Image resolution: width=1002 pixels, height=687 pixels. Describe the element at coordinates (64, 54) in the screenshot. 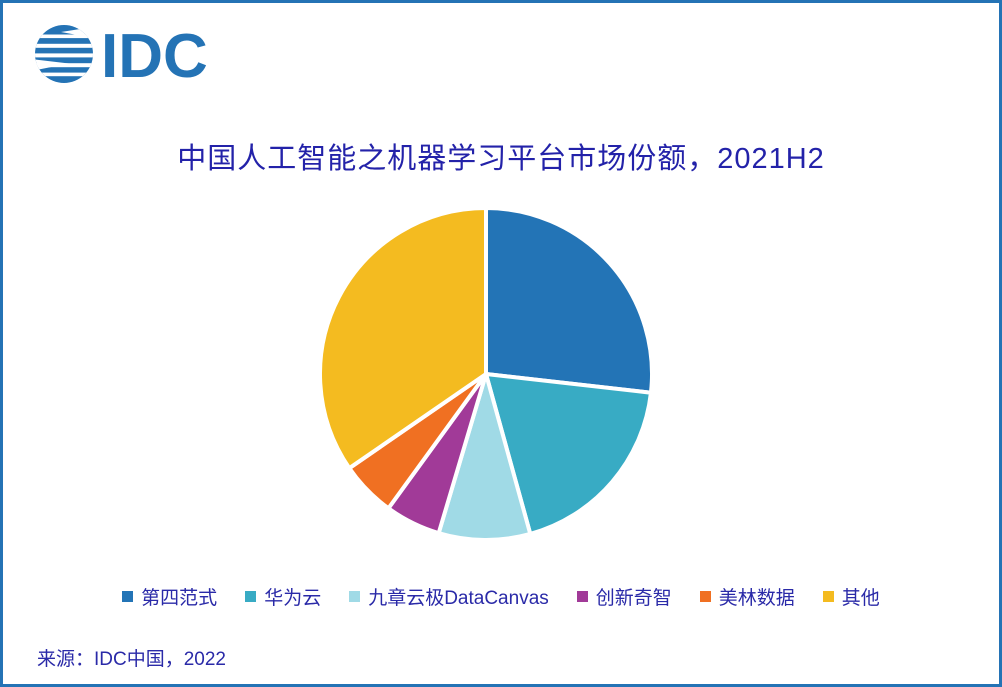

I see `idc-globe-icon` at that location.